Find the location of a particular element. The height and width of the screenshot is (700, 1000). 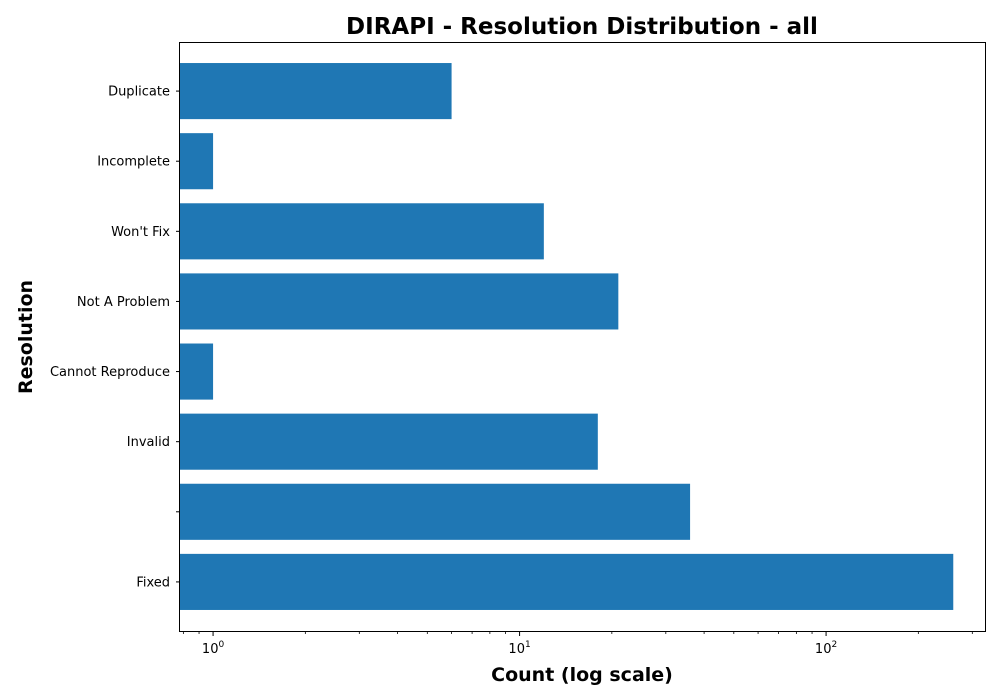

x-tick-label: 10² is located at coordinates (826, 648).